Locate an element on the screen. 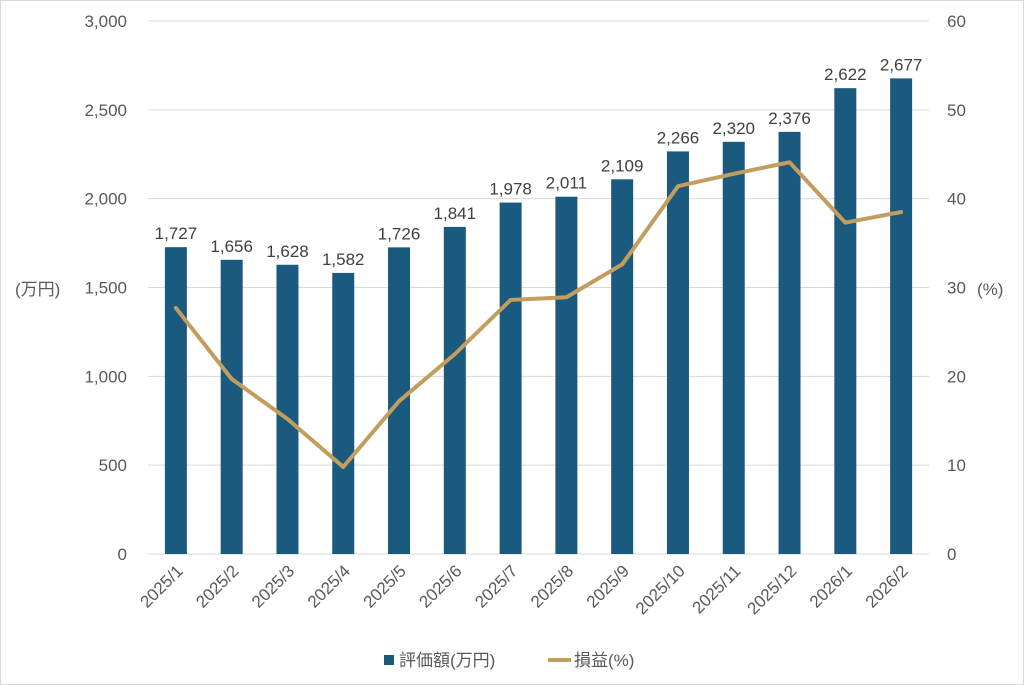  left-axis-ticks: 0 500 1,000 1,500 2,000 2,500 3,000 is located at coordinates (105, 288).